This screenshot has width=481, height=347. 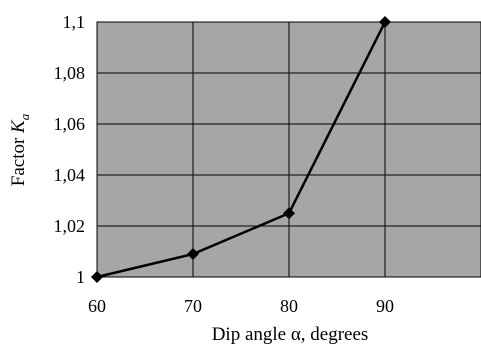 What do you see at coordinates (18, 159) in the screenshot?
I see `y-axis-title-prefix: Factor` at bounding box center [18, 159].